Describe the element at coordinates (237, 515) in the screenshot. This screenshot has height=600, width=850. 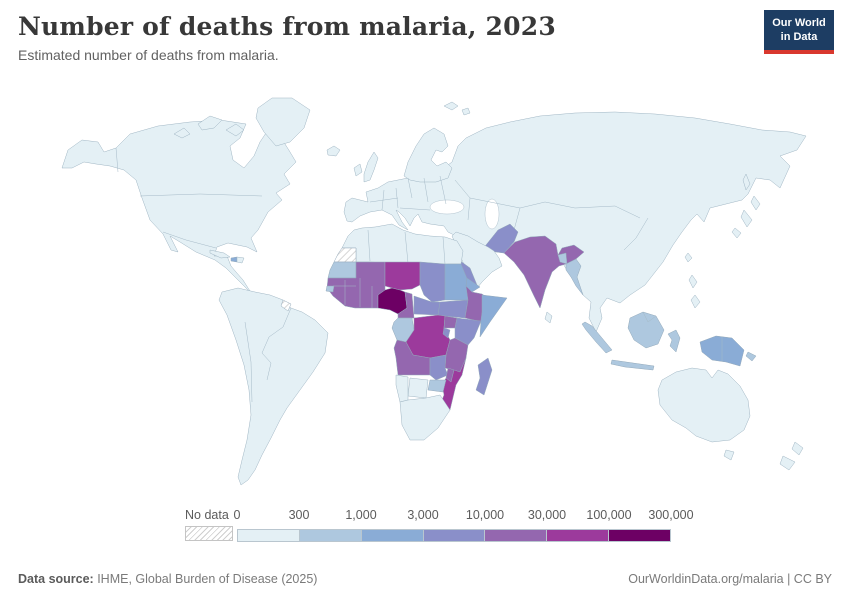
I see `legend-tick-label: 0` at that location.